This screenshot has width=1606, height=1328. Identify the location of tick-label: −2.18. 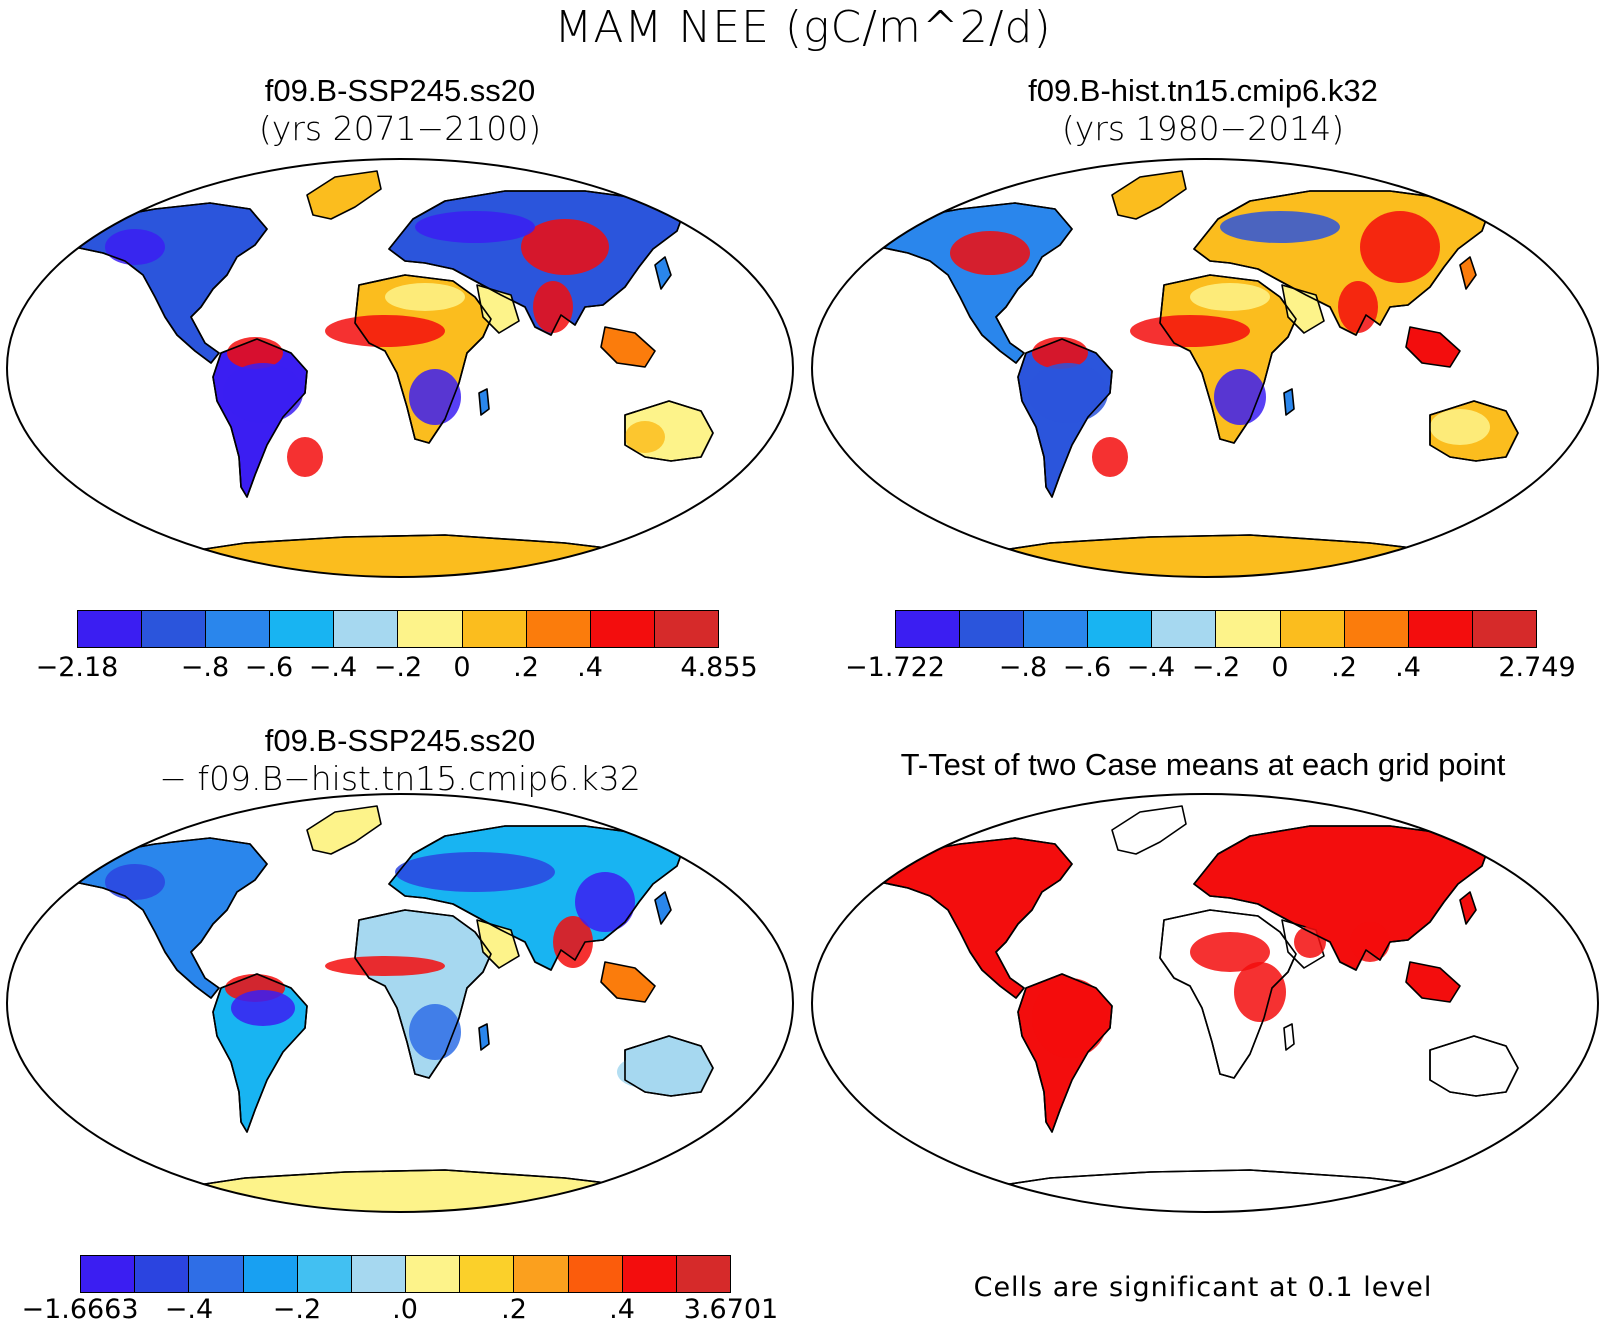
(77, 667).